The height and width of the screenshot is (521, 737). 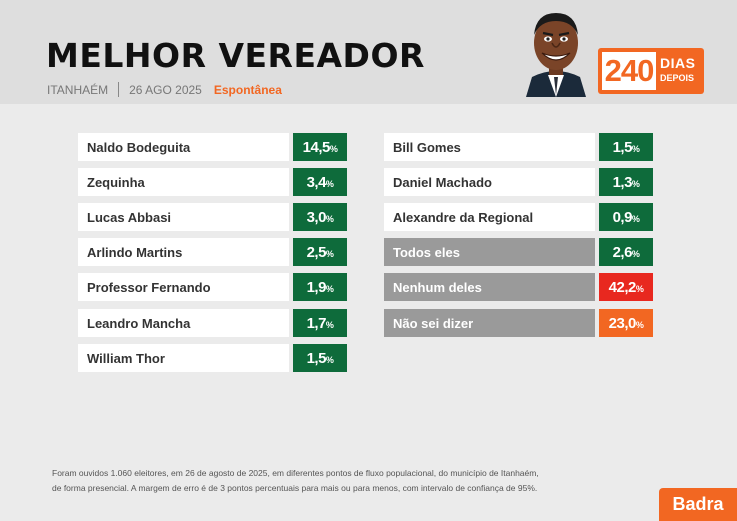 I want to click on percentage-value: 3,4%, so click(x=320, y=182).